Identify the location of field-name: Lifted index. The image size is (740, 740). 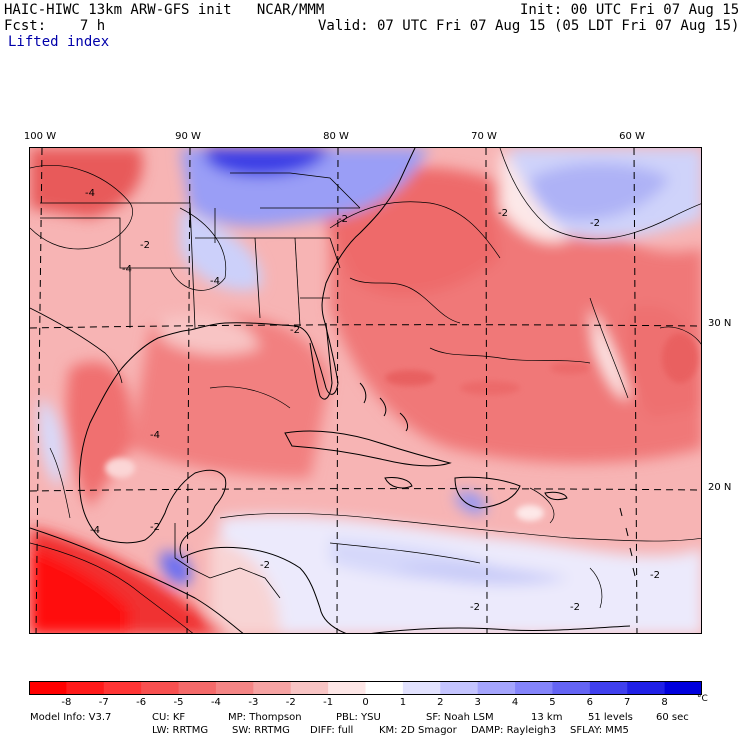
(59, 42).